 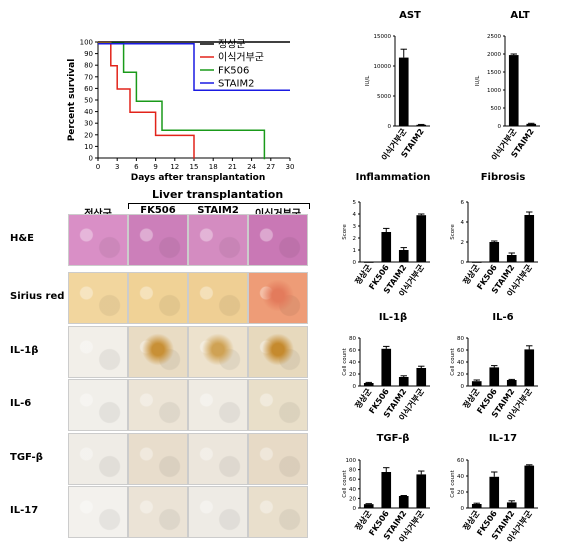 I want to click on survival-x-label: Days after transplantation, so click(x=198, y=178).